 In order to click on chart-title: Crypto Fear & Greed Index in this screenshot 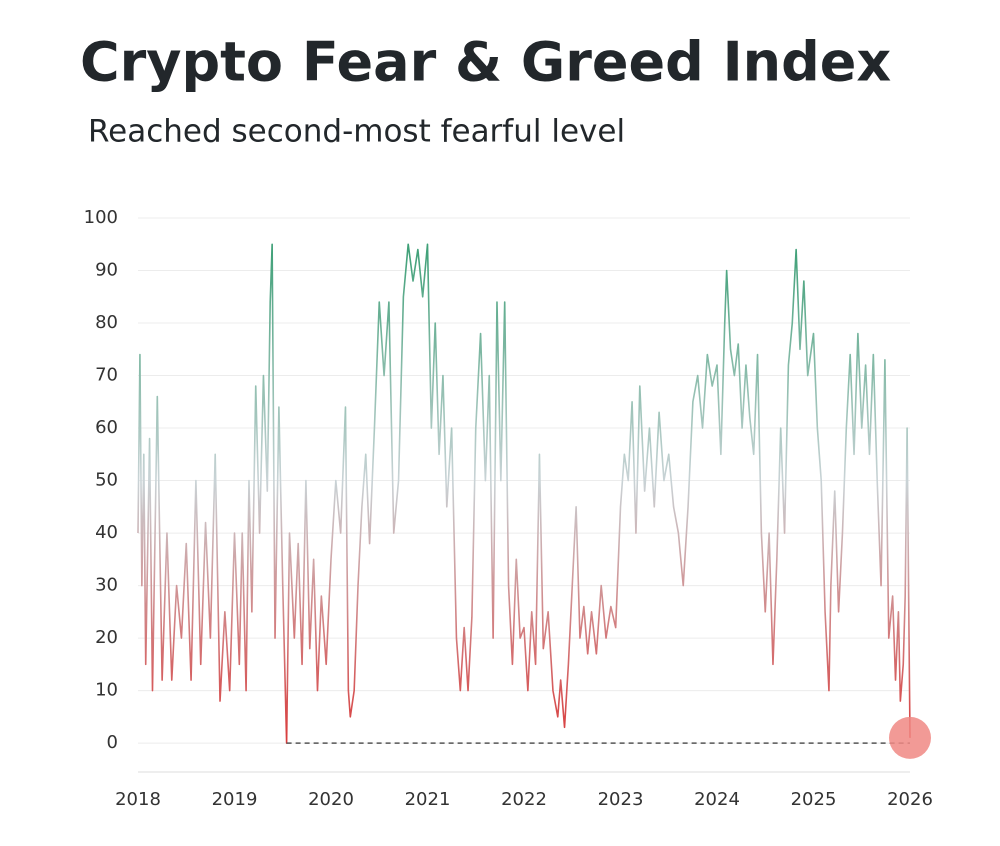, I will do `click(485, 62)`.